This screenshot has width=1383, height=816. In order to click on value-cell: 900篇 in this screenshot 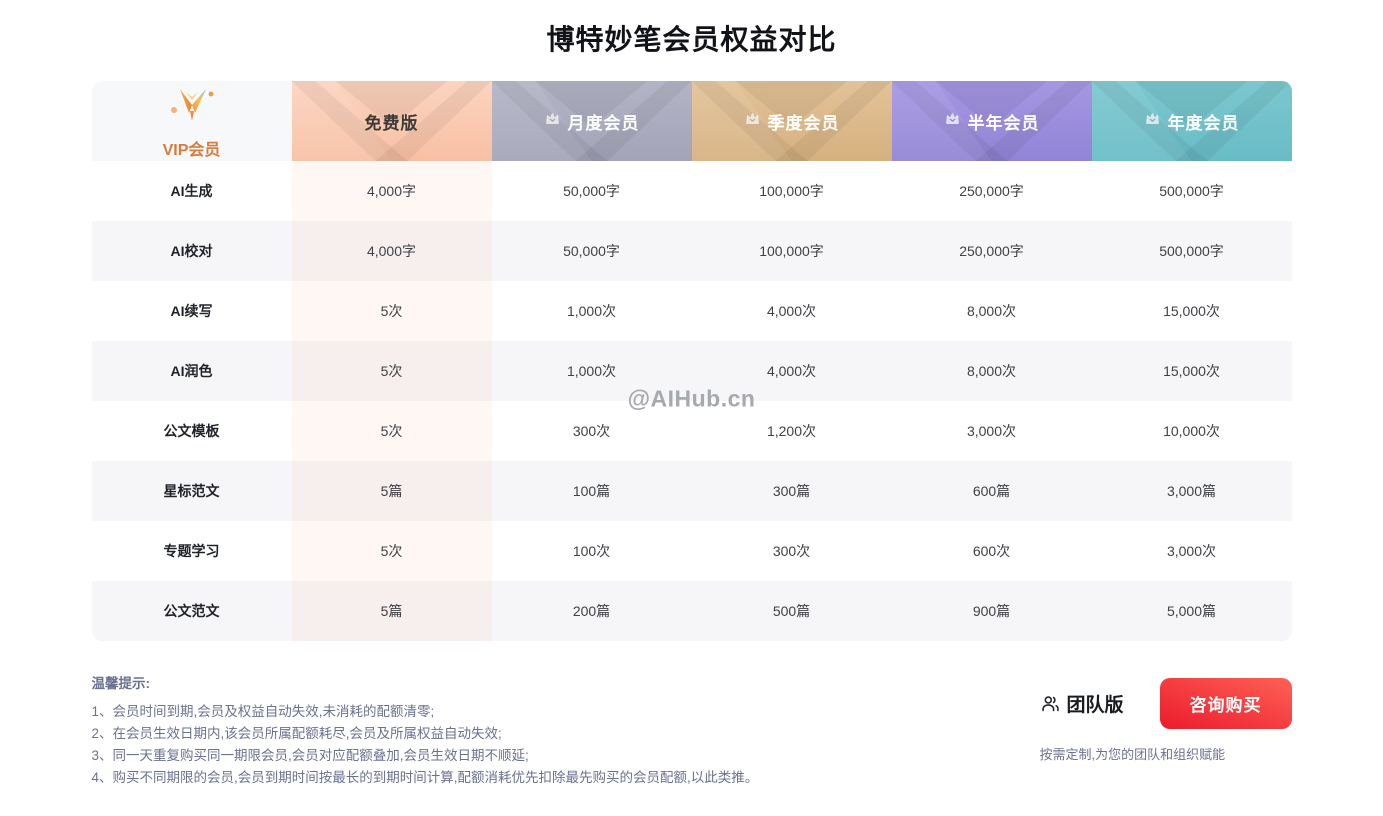, I will do `click(991, 611)`.